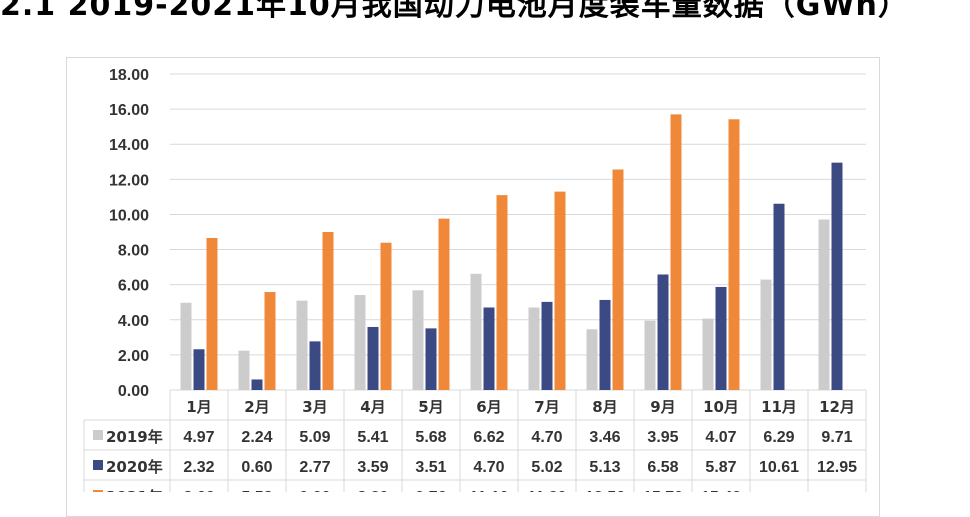 The image size is (970, 517). I want to click on x-tick-label: 10月, so click(721, 407).